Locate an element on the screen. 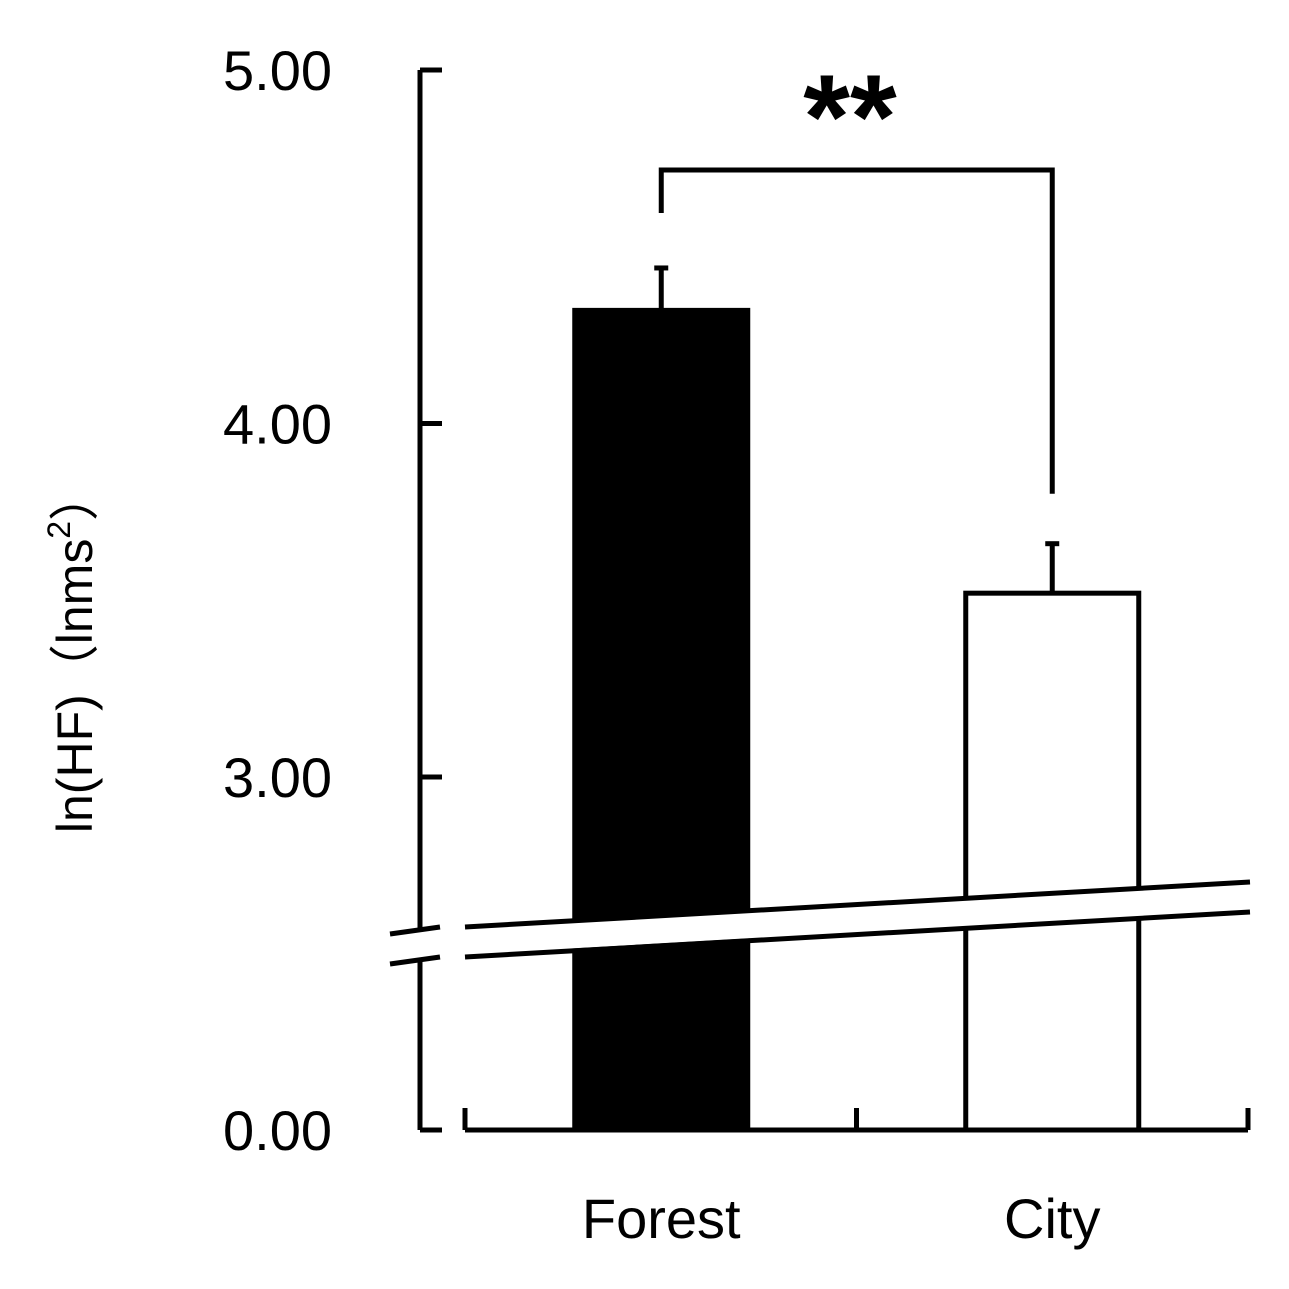 This screenshot has width=1289, height=1289. axis-break-marker is located at coordinates (820, 923).